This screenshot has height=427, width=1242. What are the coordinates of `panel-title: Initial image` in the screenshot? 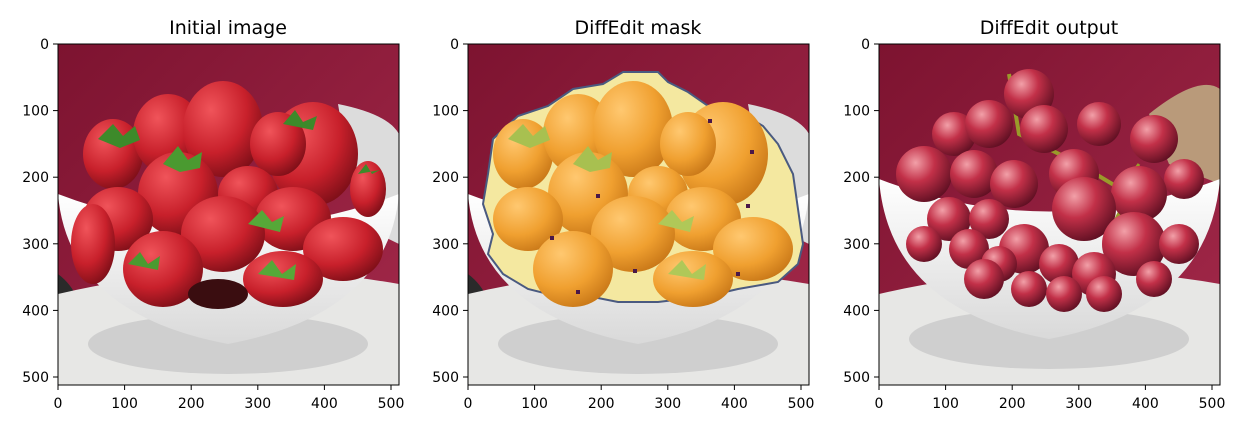 It's located at (228, 28).